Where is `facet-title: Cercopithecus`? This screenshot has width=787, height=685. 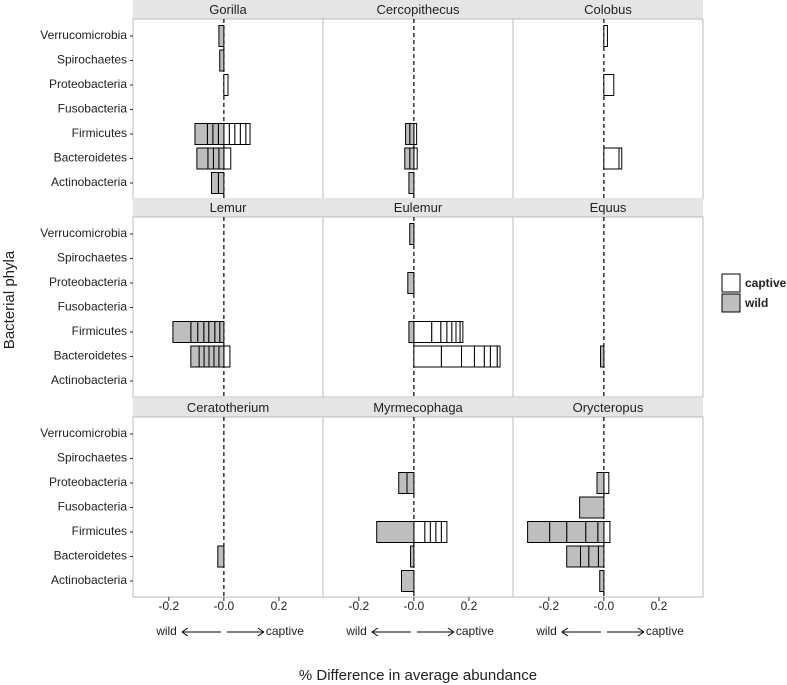
facet-title: Cercopithecus is located at coordinates (418, 9).